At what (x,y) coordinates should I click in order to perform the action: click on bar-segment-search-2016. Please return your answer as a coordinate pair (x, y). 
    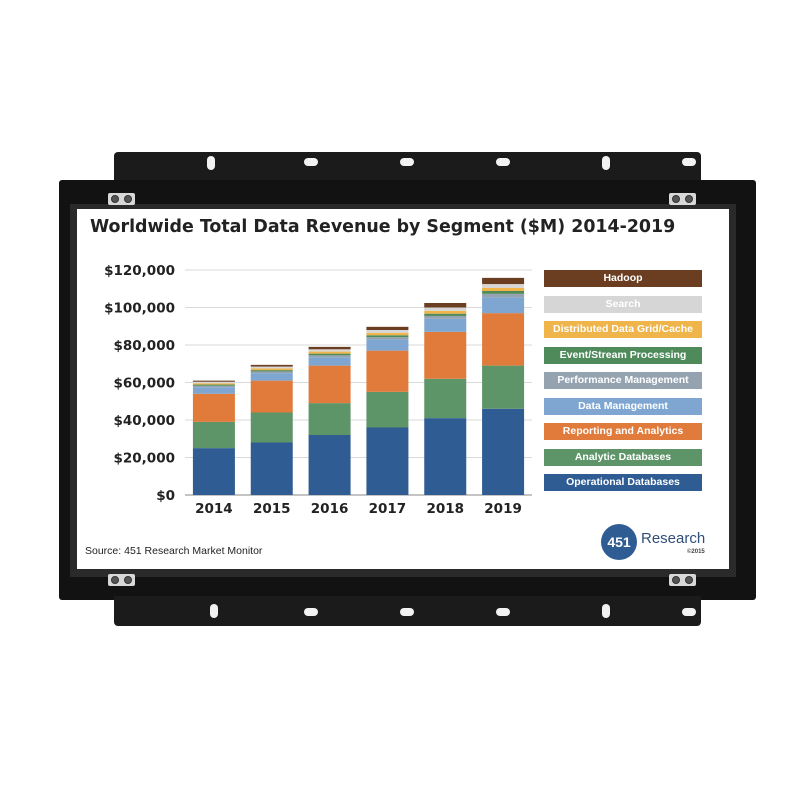
    Looking at the image, I should click on (329, 350).